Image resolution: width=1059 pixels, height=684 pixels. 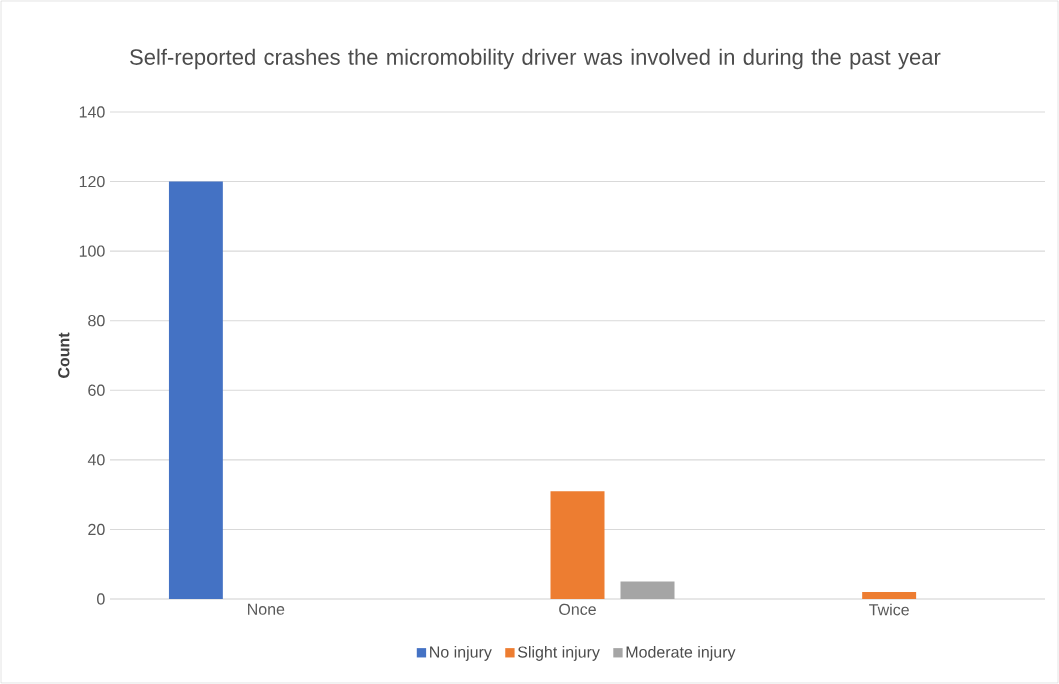 What do you see at coordinates (266, 609) in the screenshot?
I see `x-tick-label: None` at bounding box center [266, 609].